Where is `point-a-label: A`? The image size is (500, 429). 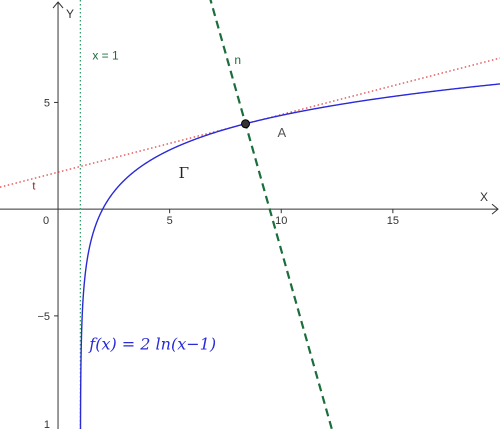 point-a-label: A is located at coordinates (282, 132).